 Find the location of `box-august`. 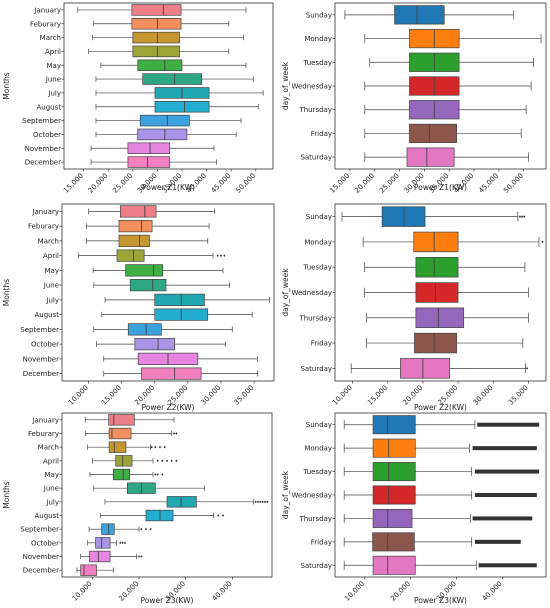

box-august is located at coordinates (162, 515).